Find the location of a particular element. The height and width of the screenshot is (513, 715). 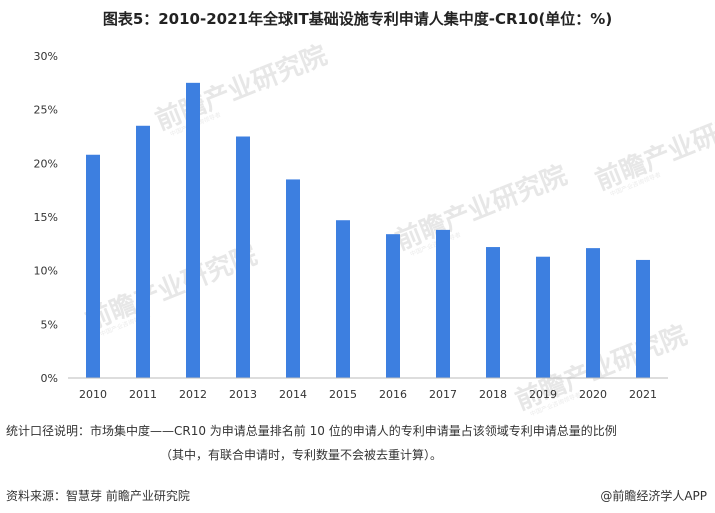

bar-2017 is located at coordinates (443, 303).